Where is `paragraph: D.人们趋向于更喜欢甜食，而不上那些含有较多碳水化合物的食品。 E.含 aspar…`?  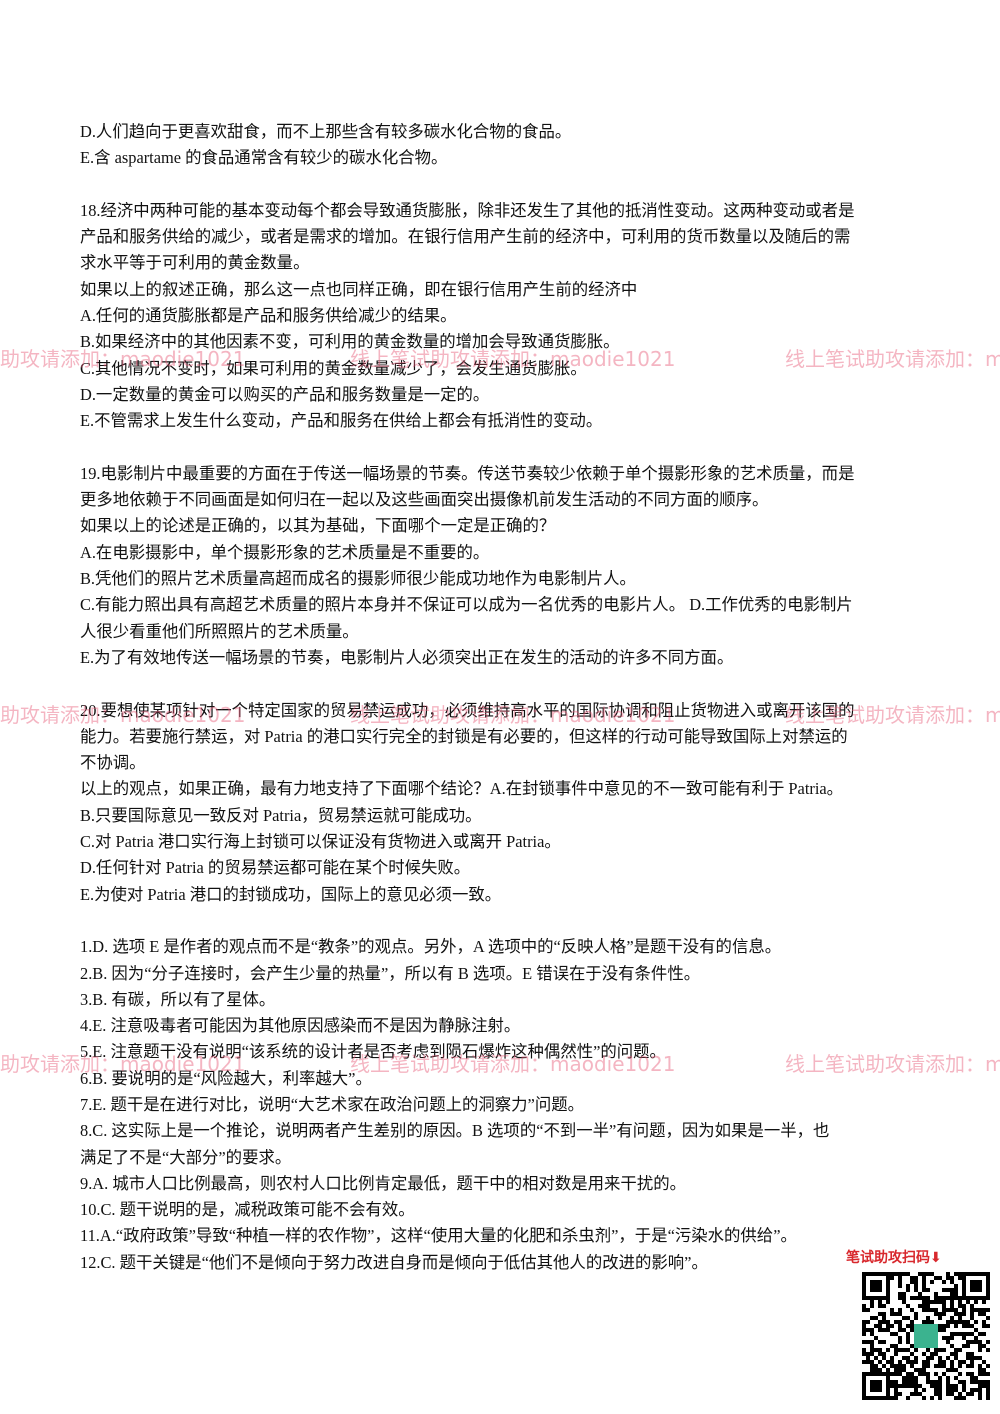 paragraph: D.人们趋向于更喜欢甜食，而不上那些含有较多碳水化合物的食品。 E.含 aspar… is located at coordinates (510, 145).